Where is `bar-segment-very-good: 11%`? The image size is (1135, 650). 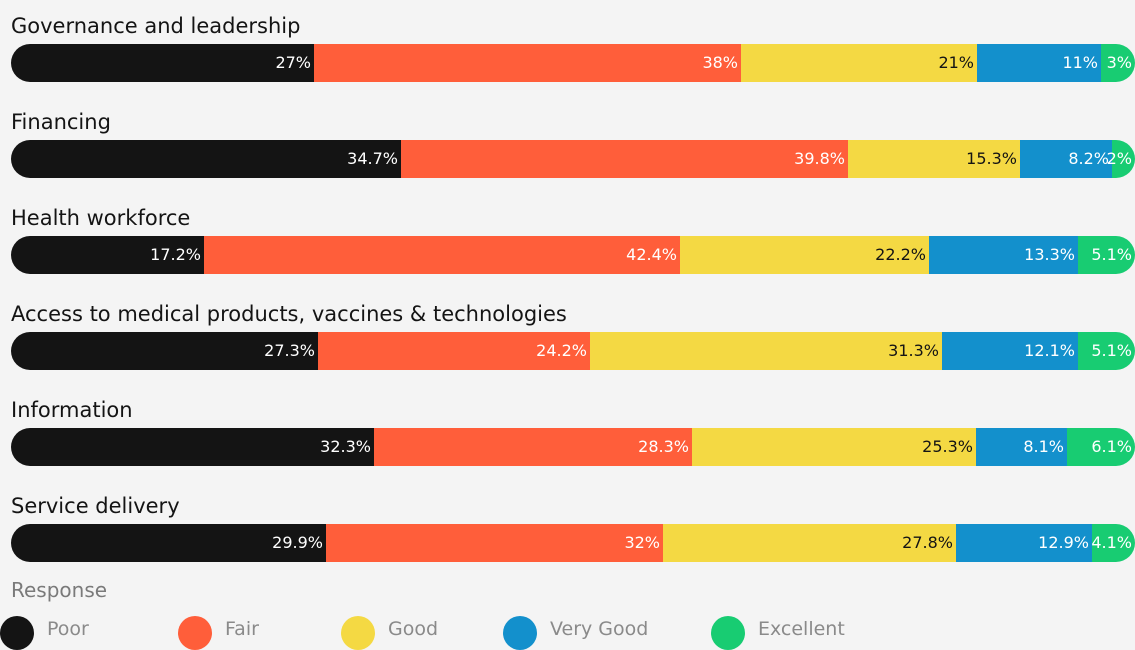
bar-segment-very-good: 11% is located at coordinates (1039, 63).